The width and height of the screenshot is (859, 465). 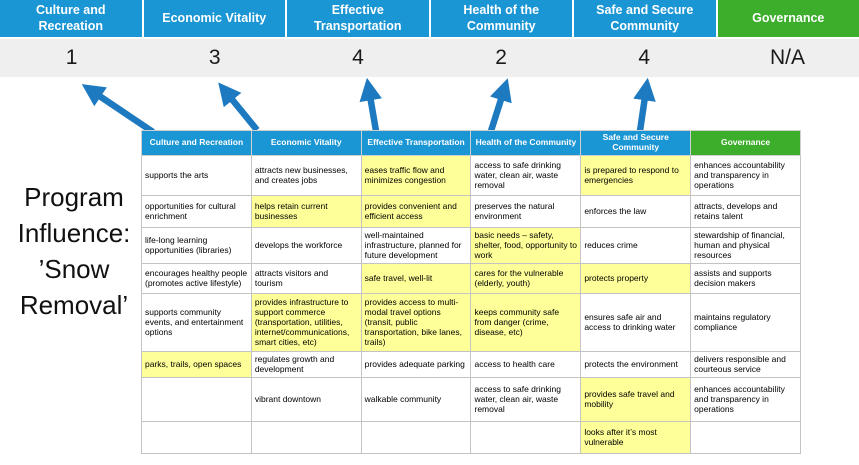 I want to click on matrix-cell: looks after it’s most vulnerable, so click(x=636, y=437).